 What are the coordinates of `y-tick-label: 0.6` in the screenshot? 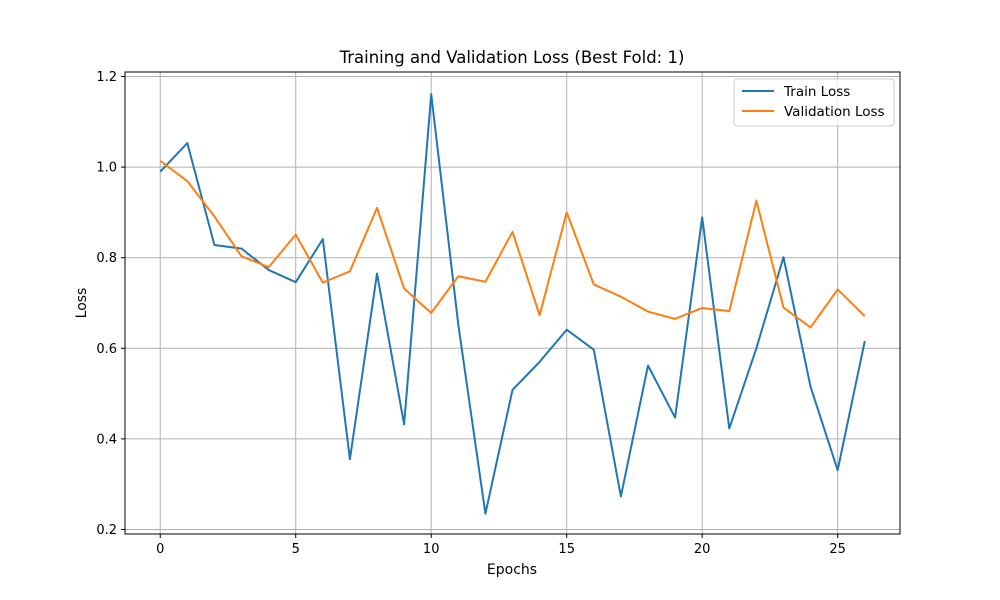 It's located at (106, 349).